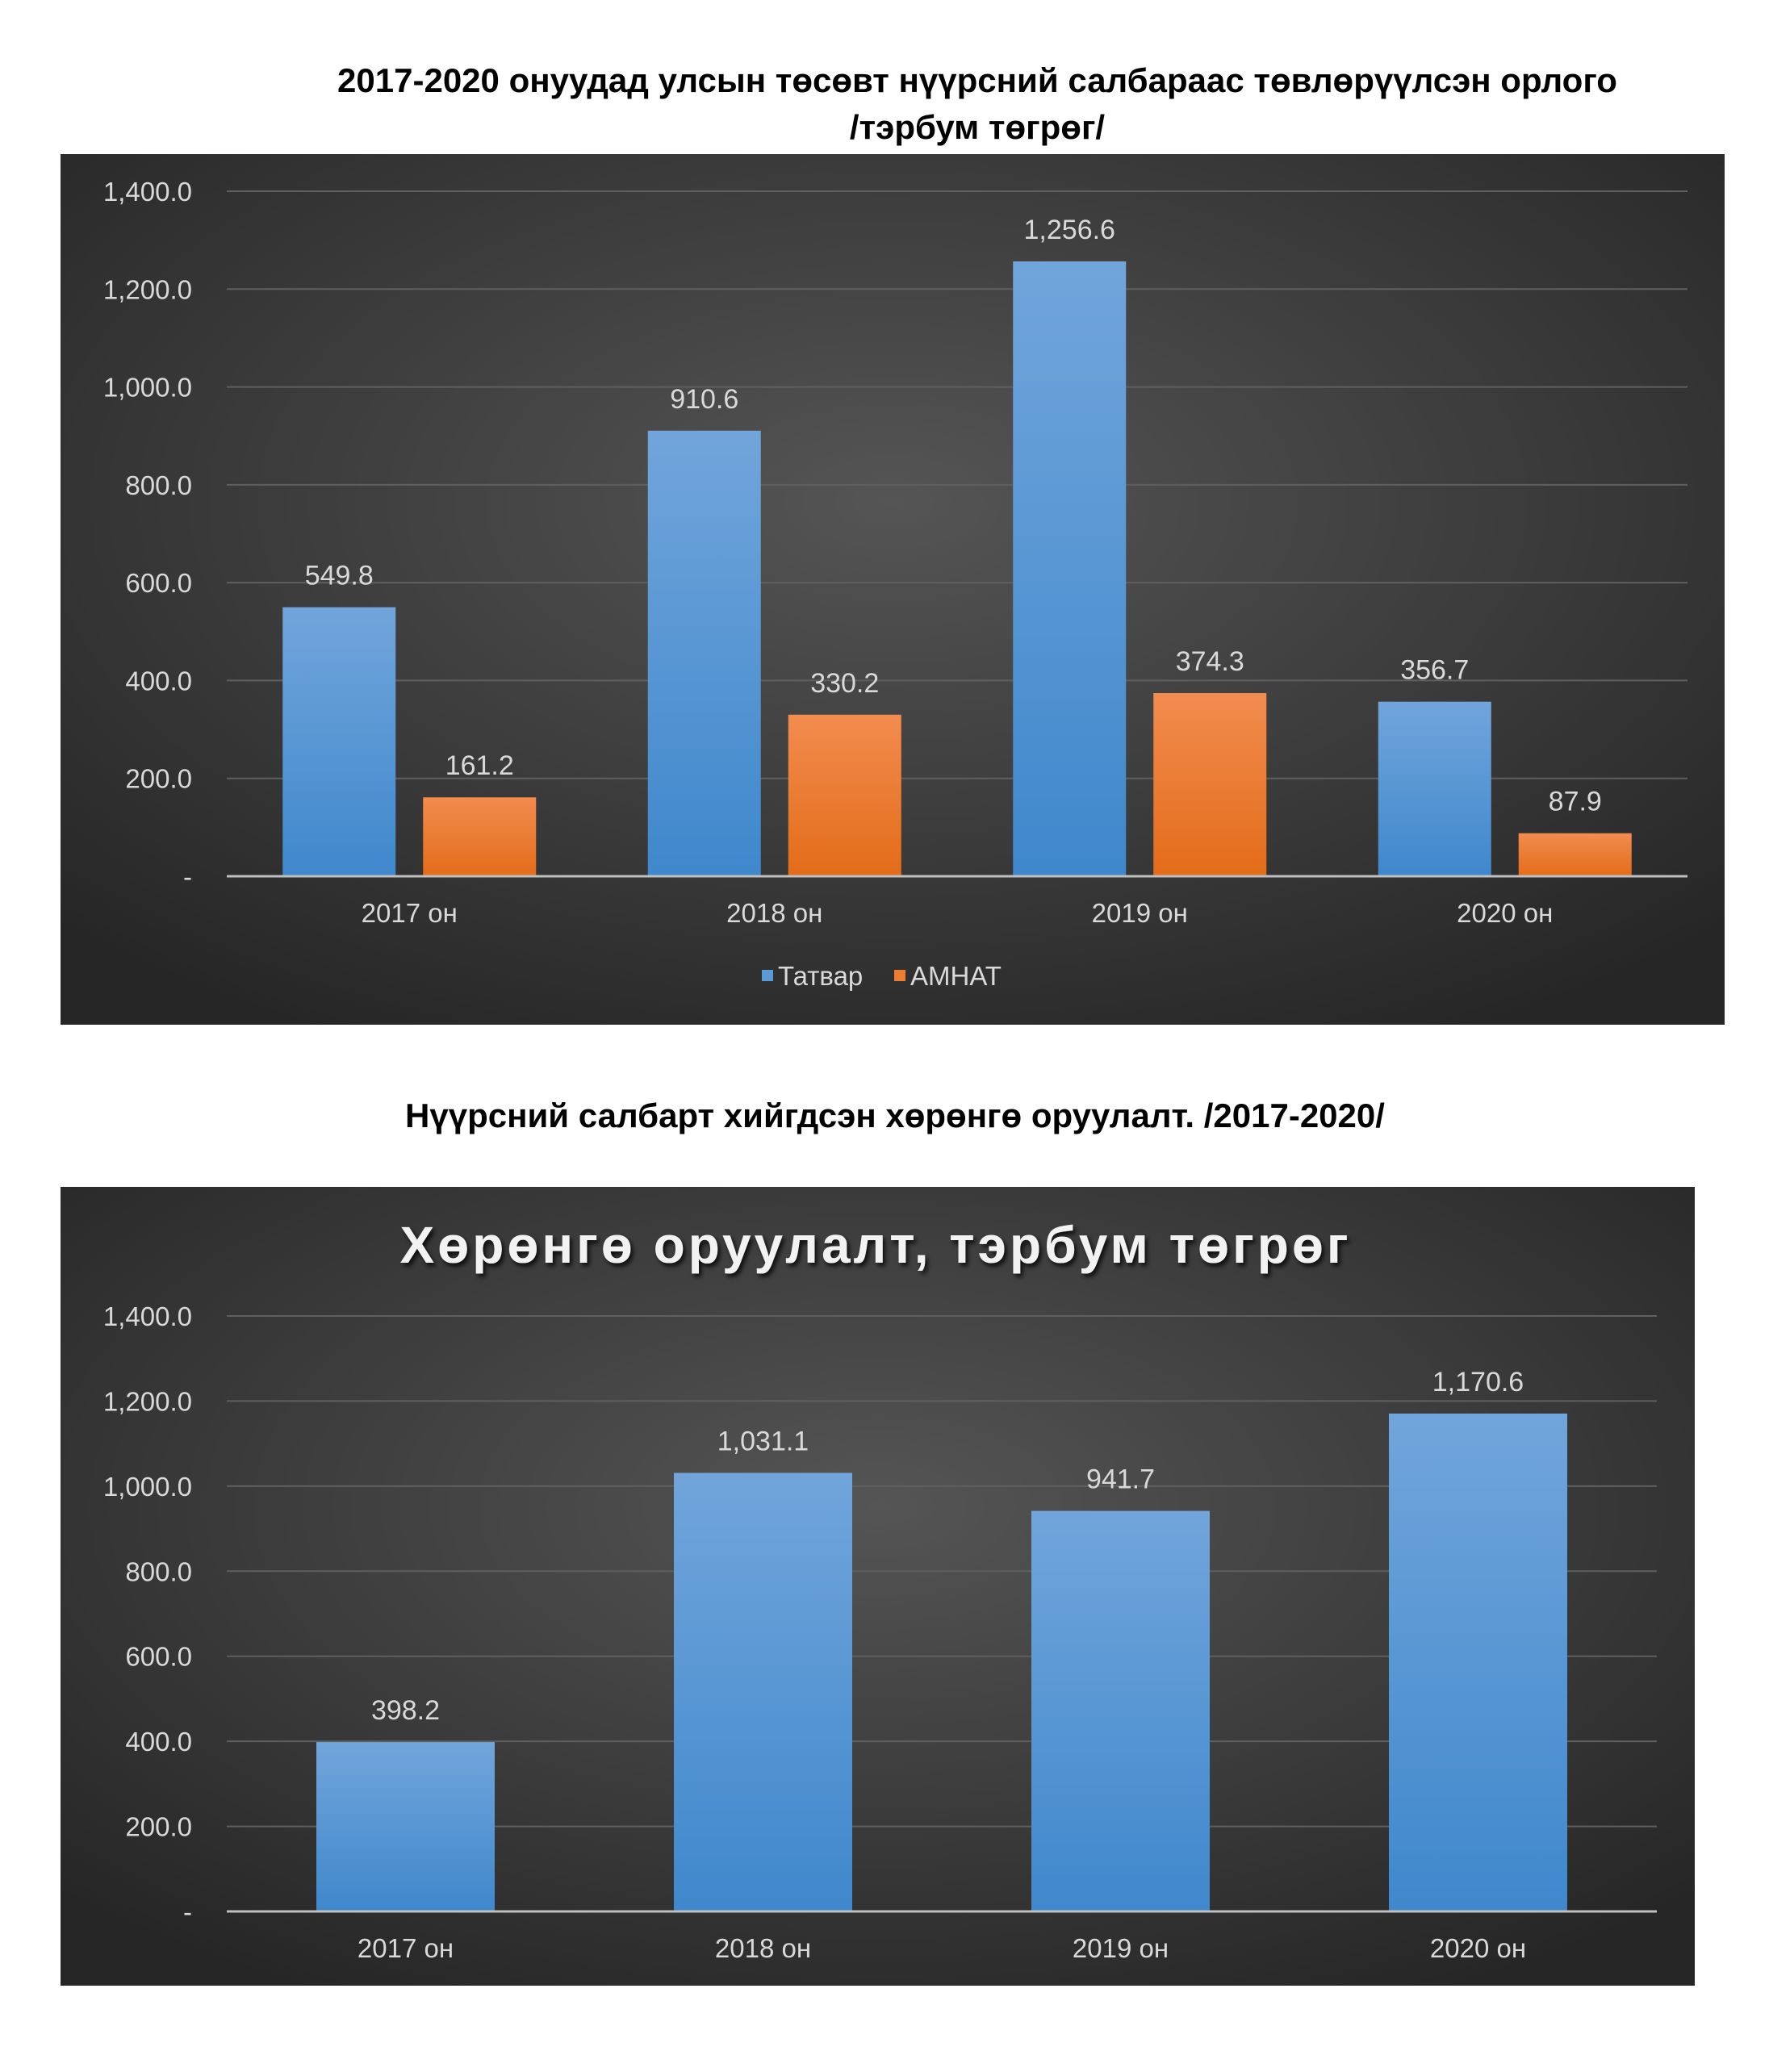  Describe the element at coordinates (763, 1441) in the screenshot. I see `data-label: 1,031.1` at that location.